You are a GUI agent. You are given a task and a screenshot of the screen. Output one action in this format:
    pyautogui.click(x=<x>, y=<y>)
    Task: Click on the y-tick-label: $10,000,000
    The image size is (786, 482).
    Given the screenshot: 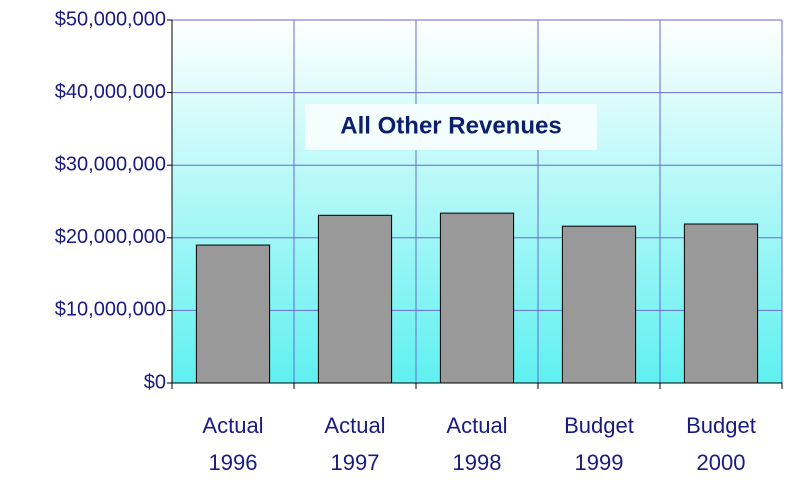 What is the action you would take?
    pyautogui.click(x=110, y=310)
    